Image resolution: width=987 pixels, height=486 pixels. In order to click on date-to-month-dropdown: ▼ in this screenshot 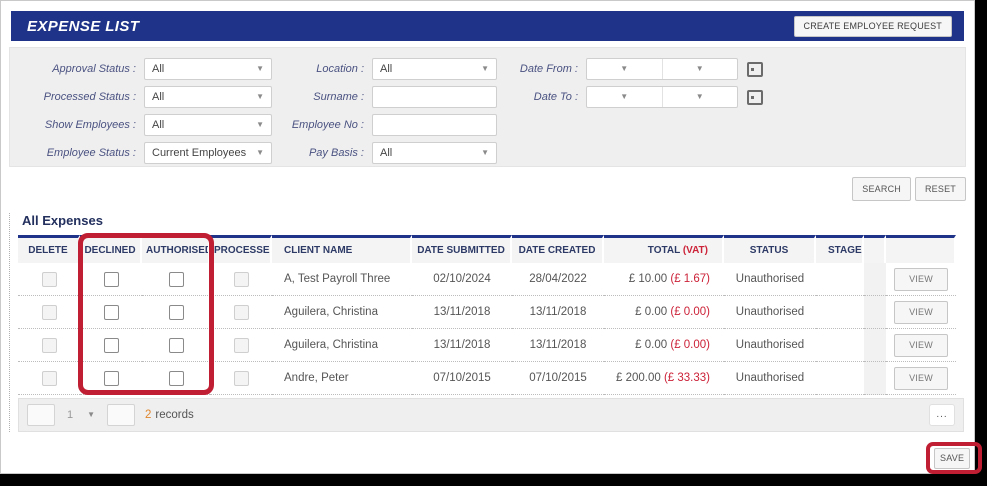, I will do `click(699, 97)`.